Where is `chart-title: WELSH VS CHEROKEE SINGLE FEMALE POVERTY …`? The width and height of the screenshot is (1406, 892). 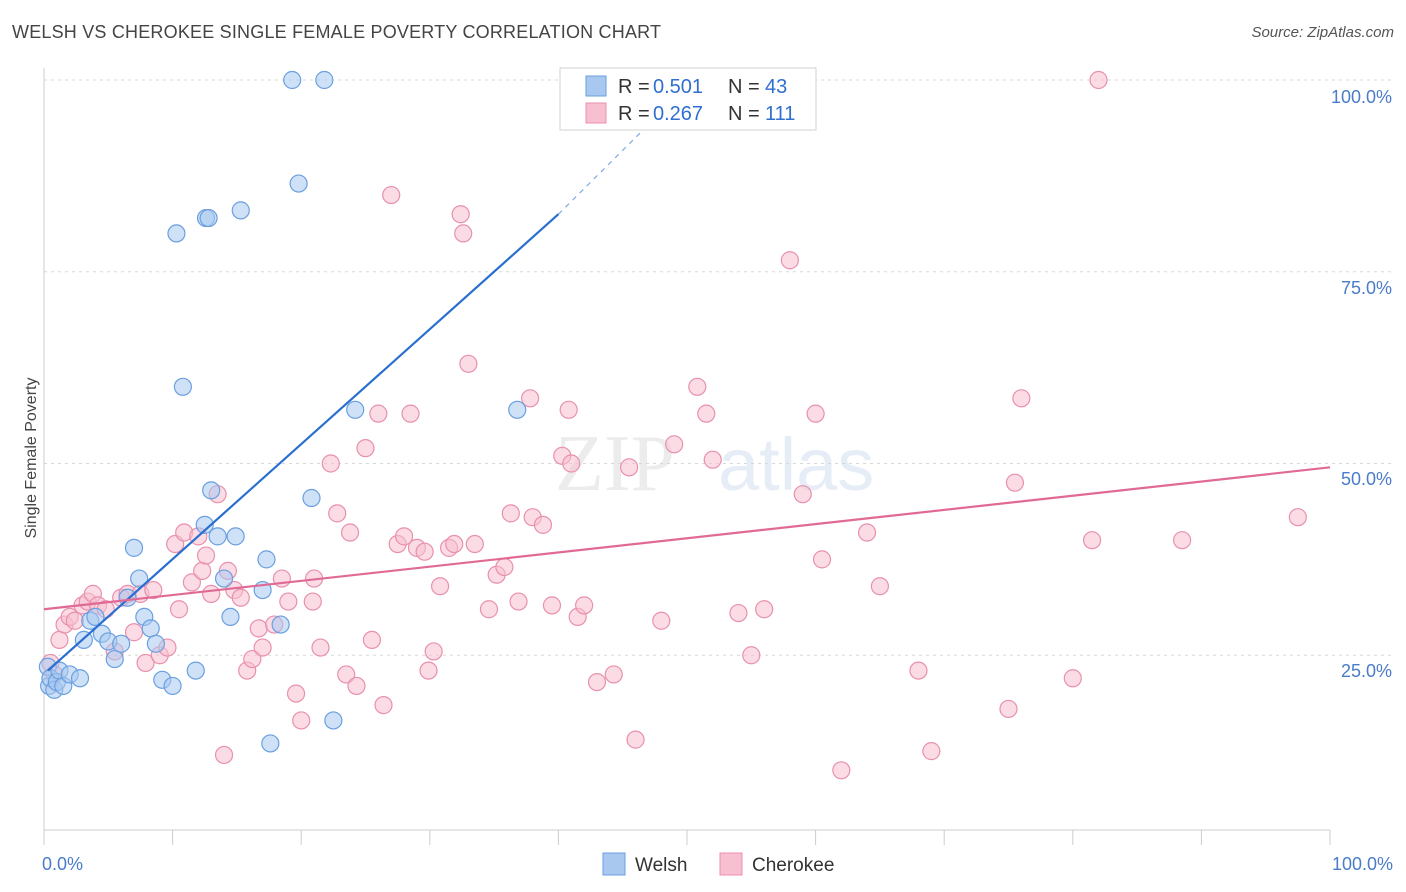
chart-title: WELSH VS CHEROKEE SINGLE FEMALE POVERTY … is located at coordinates (337, 32).